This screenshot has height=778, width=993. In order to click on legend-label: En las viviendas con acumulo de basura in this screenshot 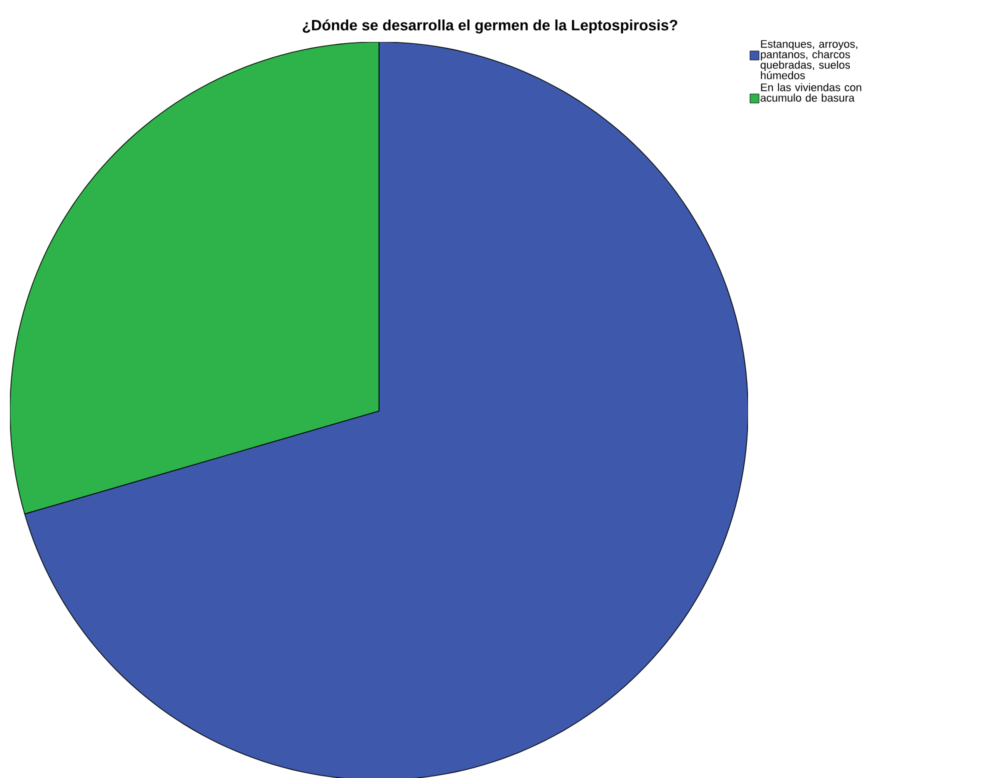, I will do `click(811, 92)`.